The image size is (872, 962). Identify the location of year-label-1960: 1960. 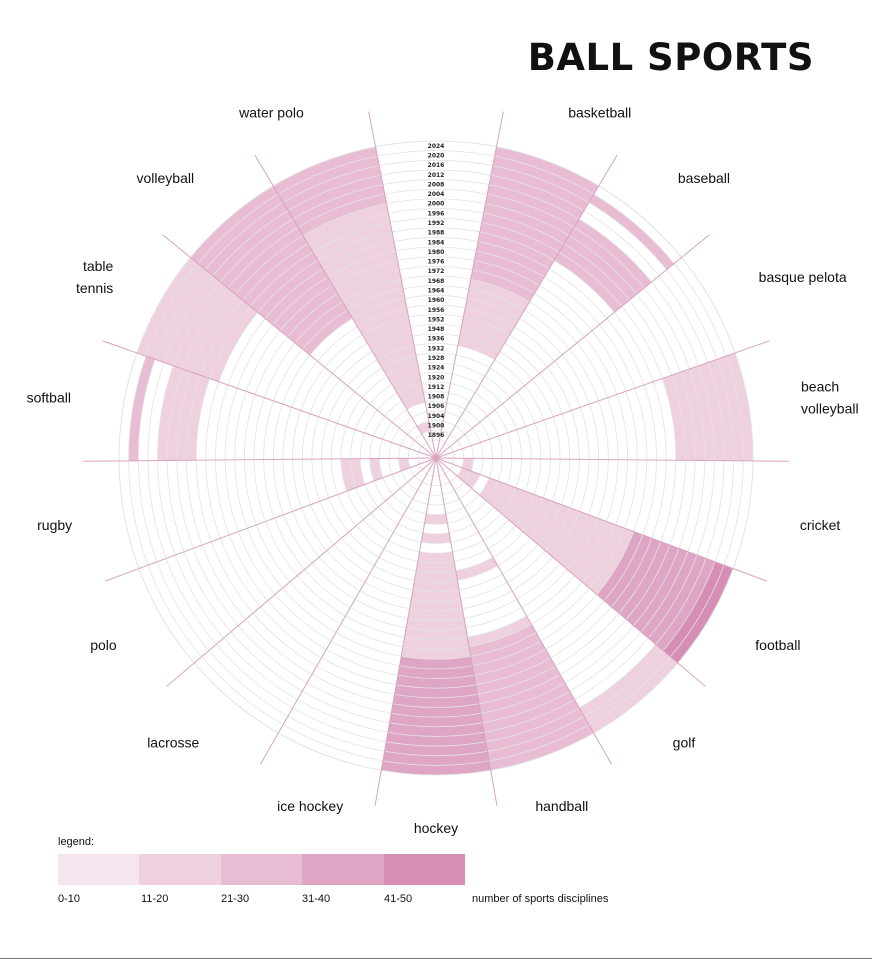
(436, 300).